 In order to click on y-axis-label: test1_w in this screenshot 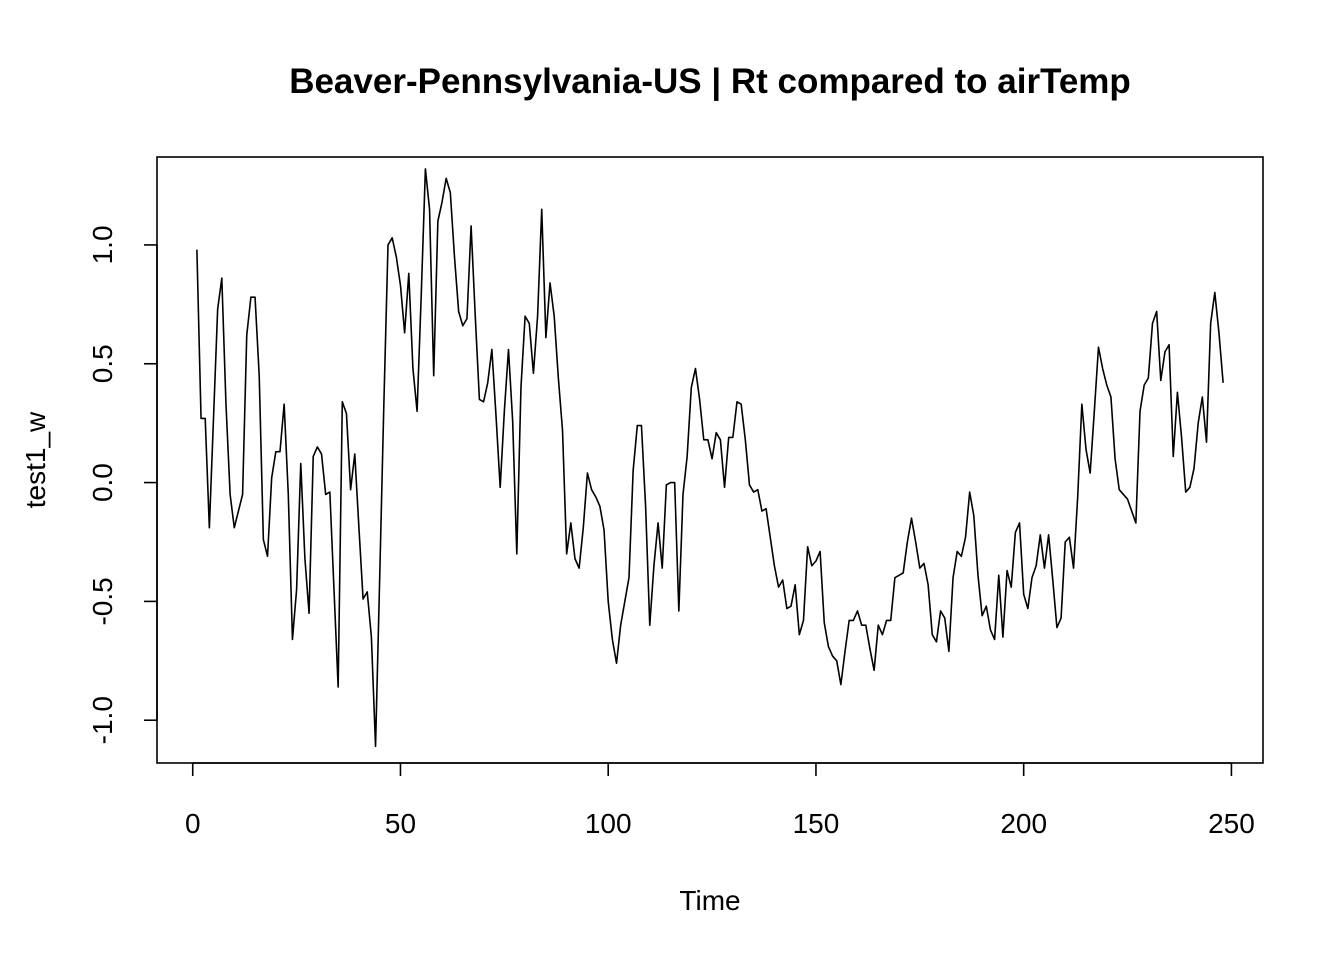, I will do `click(35, 459)`.